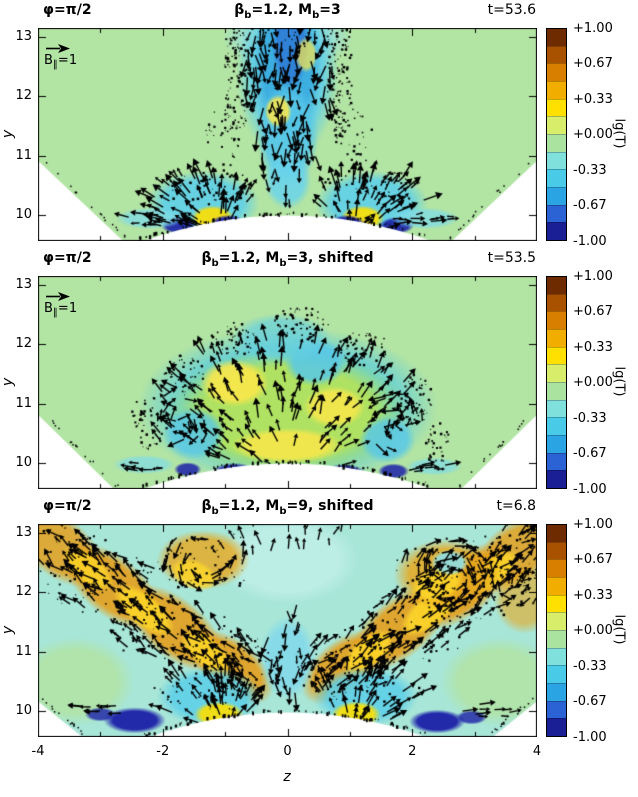 Image resolution: width=638 pixels, height=797 pixels. Describe the element at coordinates (511, 258) in the screenshot. I see `panel2-time-label: t=53.5` at that location.